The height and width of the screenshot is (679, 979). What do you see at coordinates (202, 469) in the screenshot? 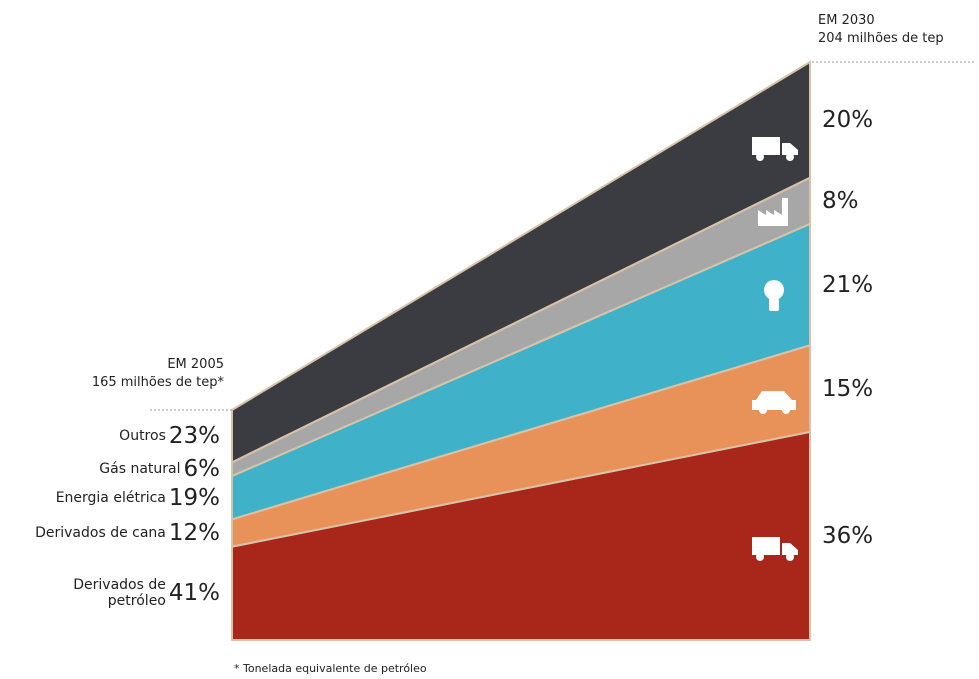
I see `value-label: 6%` at bounding box center [202, 469].